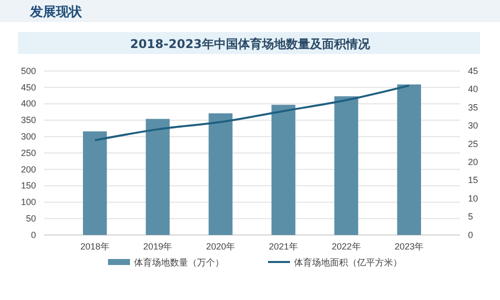 Image resolution: width=500 pixels, height=300 pixels. I want to click on y-tick-label: 50, so click(31, 218).